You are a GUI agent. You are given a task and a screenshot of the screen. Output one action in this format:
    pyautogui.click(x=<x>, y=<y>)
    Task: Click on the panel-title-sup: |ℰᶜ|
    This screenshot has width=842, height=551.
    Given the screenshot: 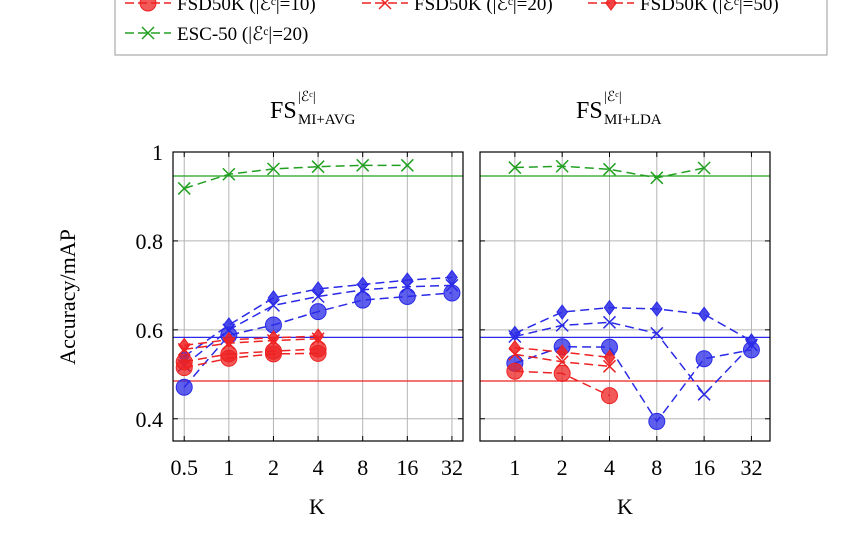 What is the action you would take?
    pyautogui.click(x=307, y=97)
    